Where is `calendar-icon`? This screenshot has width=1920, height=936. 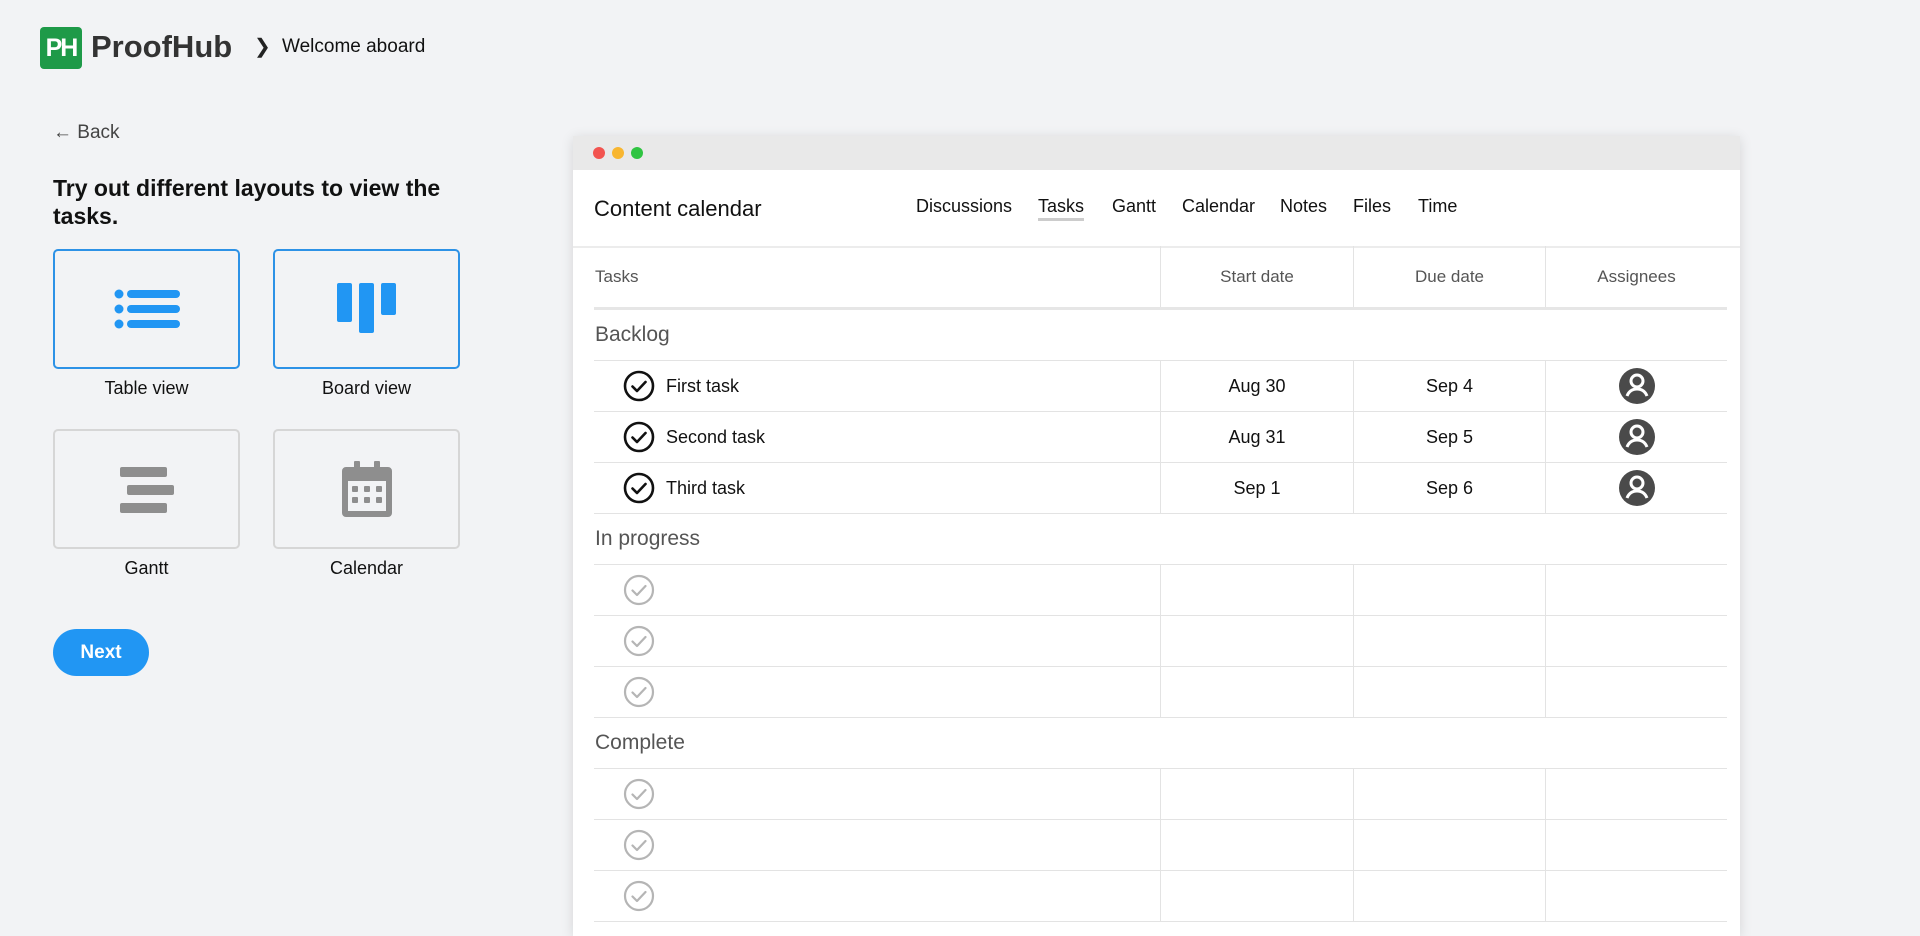
calendar-icon is located at coordinates (366, 489).